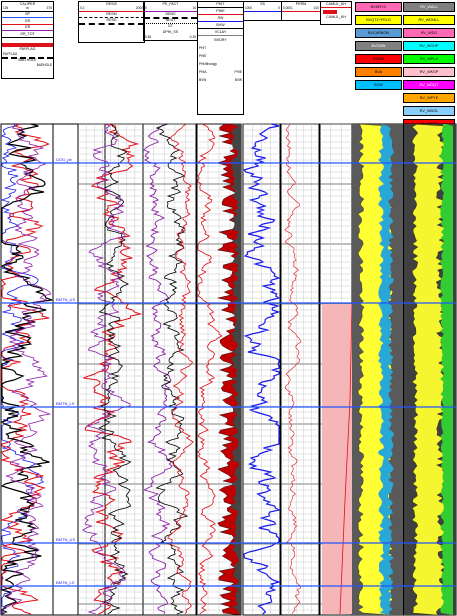 The width and height of the screenshot is (457, 616). What do you see at coordinates (386, 369) in the screenshot?
I see `lith-water` at bounding box center [386, 369].